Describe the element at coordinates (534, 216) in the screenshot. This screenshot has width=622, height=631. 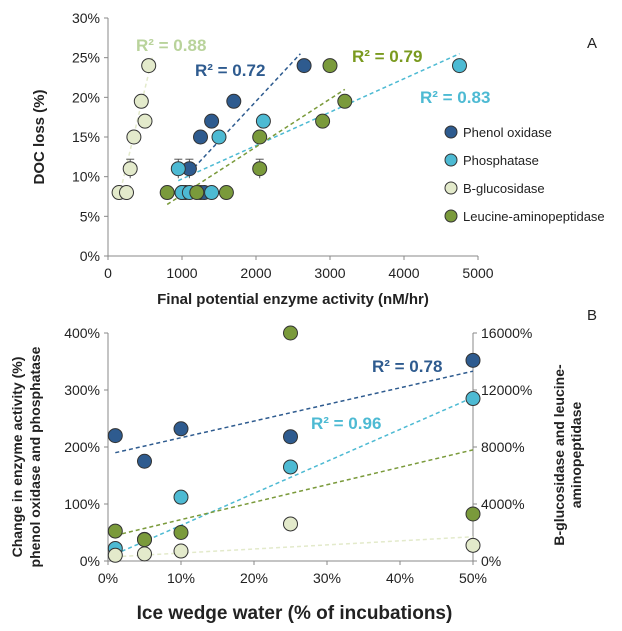
I see `legend-label-leucine-aminopeptidase: Leucine-aminopeptidase` at that location.